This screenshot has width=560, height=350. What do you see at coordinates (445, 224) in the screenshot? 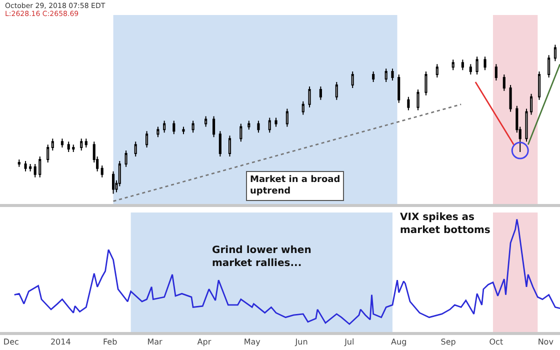
I see `annotation: VIX spikes as market bottoms` at bounding box center [445, 224].